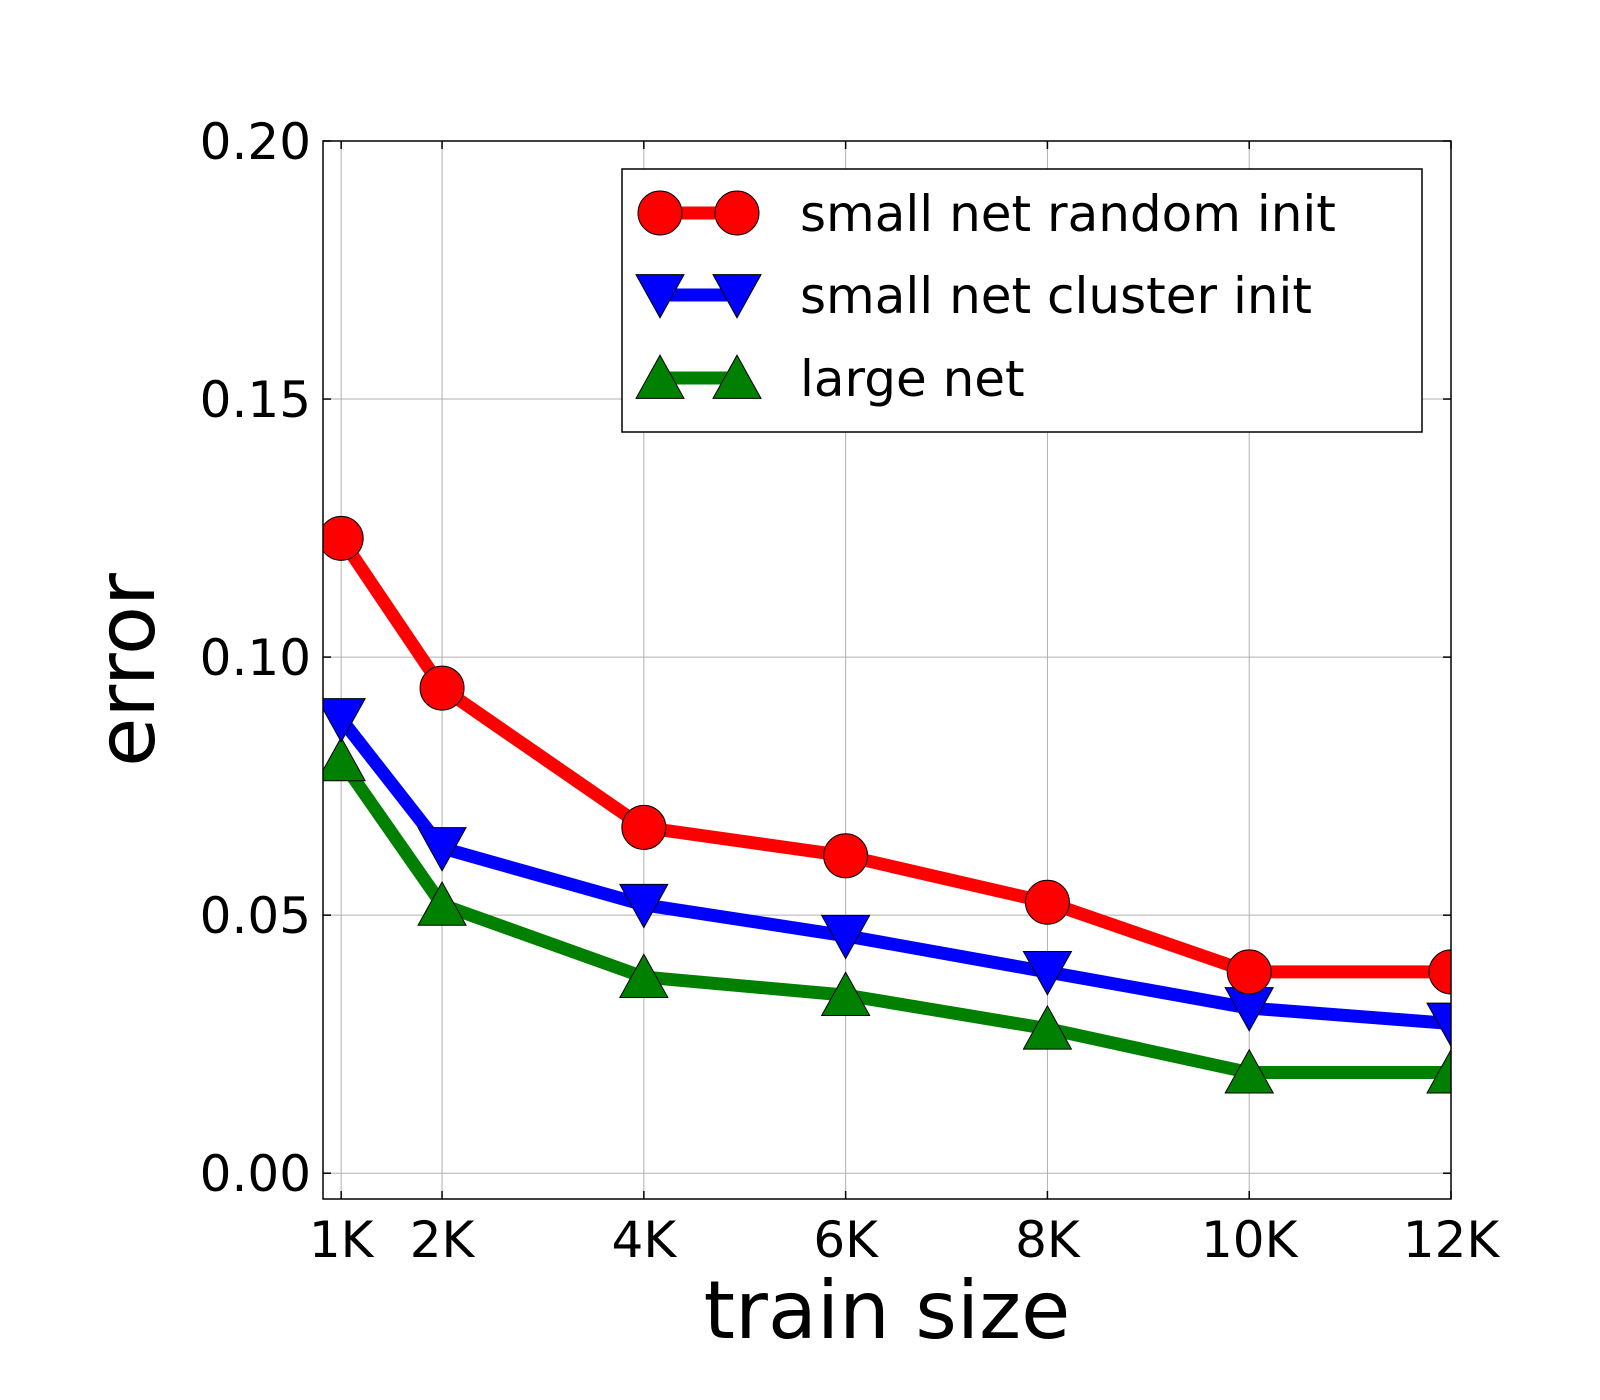 This screenshot has height=1400, width=1600. I want to click on legend-label: large net, so click(912, 379).